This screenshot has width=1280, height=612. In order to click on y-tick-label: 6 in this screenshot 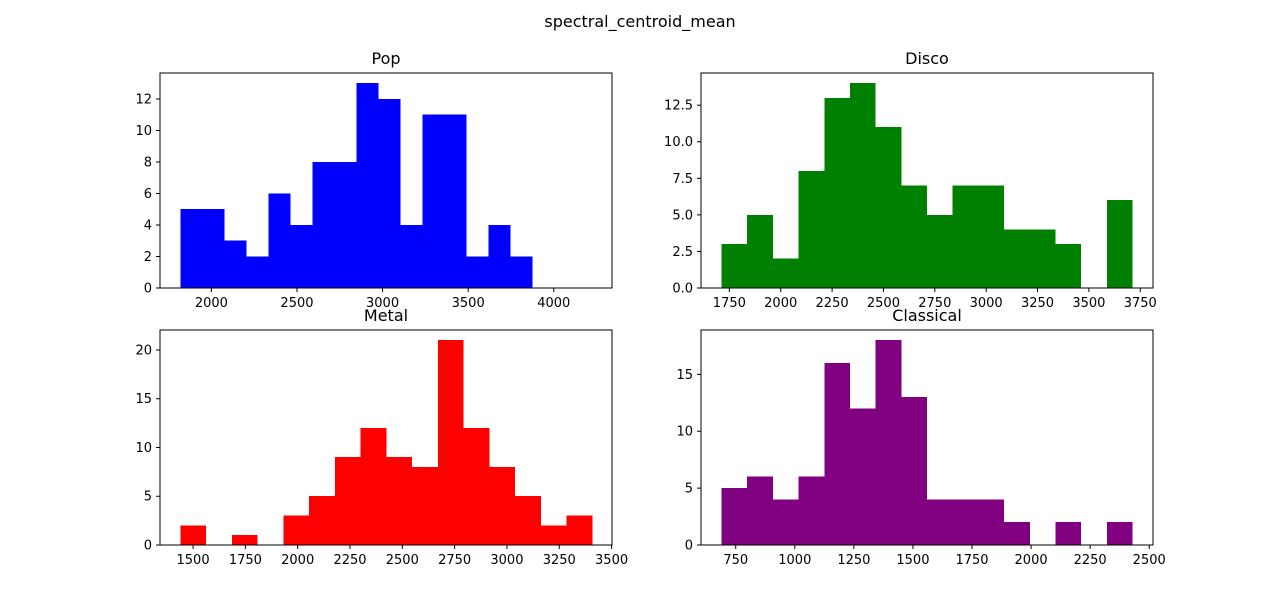, I will do `click(148, 194)`.